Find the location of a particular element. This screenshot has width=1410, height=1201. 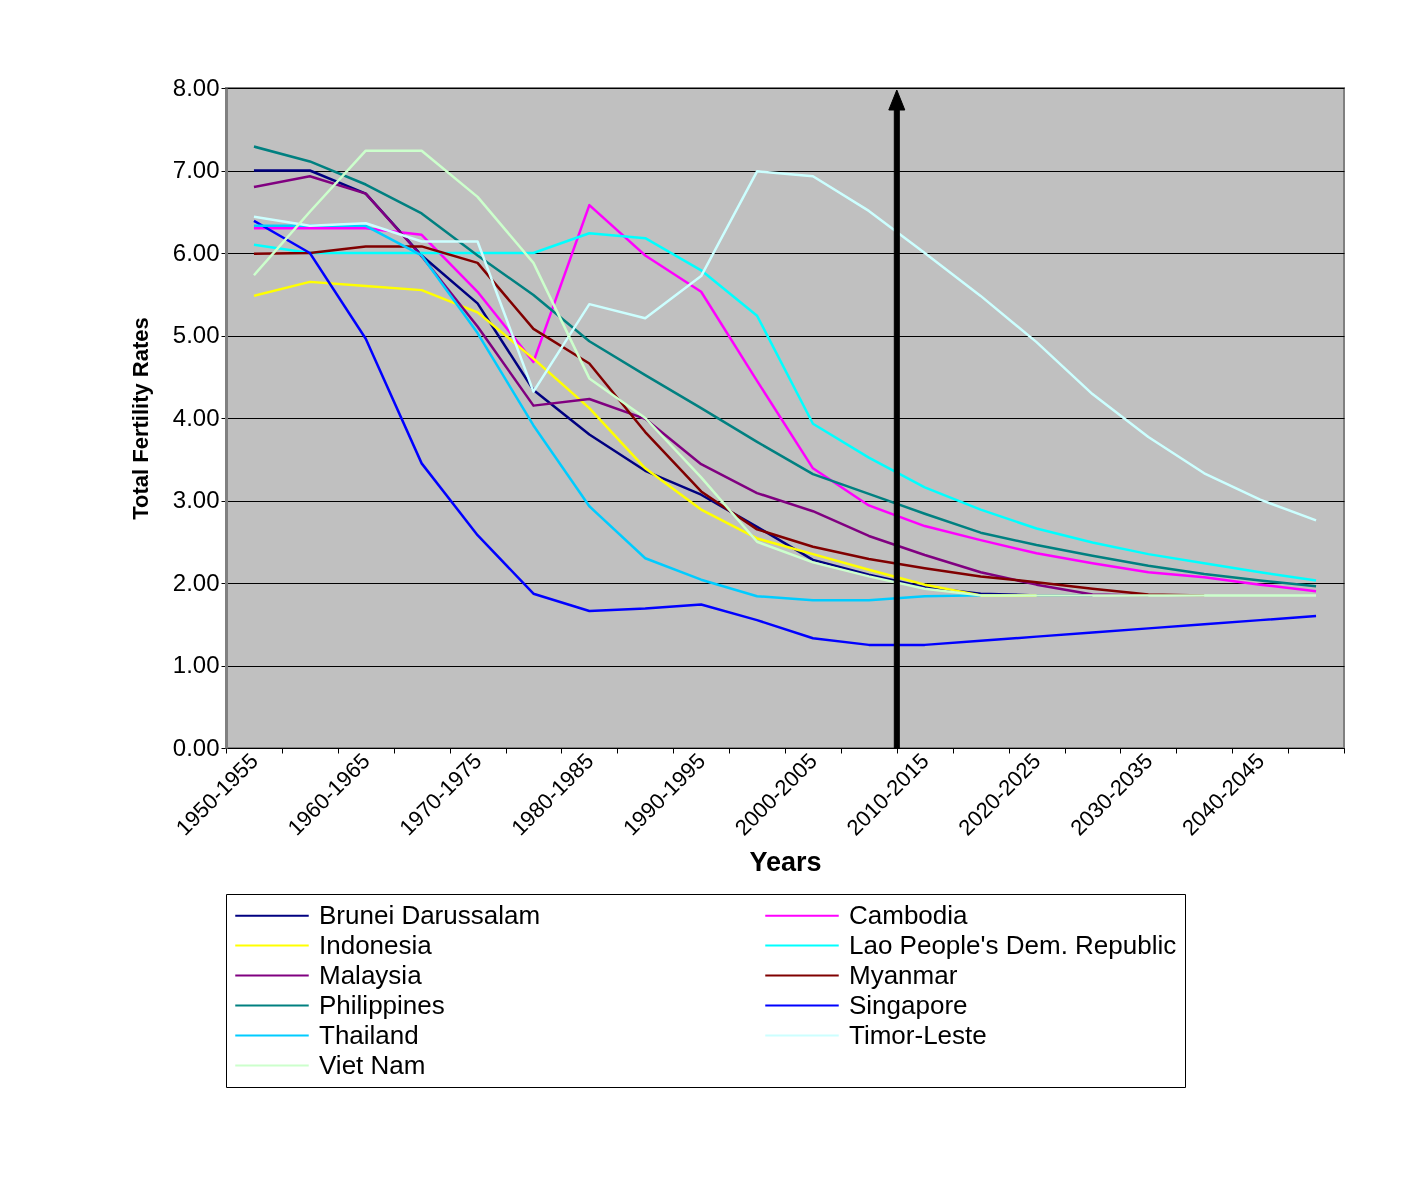

y-axis-title: Total Fertility Rates is located at coordinates (140, 418).